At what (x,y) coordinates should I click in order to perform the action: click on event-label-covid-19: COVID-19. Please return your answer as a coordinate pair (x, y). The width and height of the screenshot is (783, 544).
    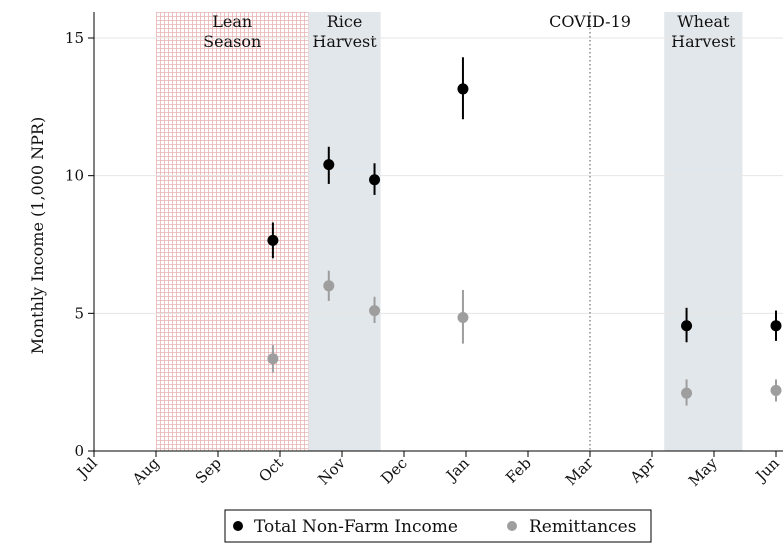
    Looking at the image, I should click on (590, 21).